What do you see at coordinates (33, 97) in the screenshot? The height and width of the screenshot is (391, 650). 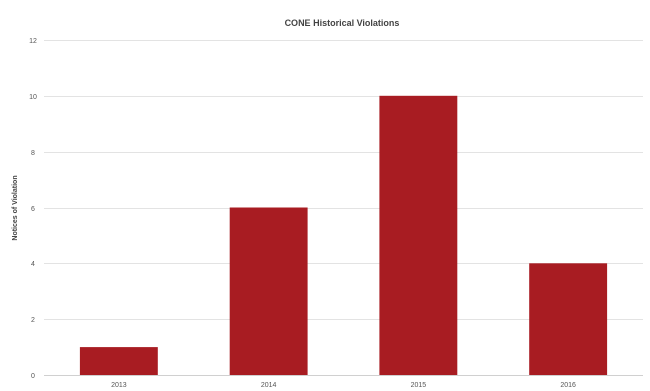 I see `y-tick-label: 10` at bounding box center [33, 97].